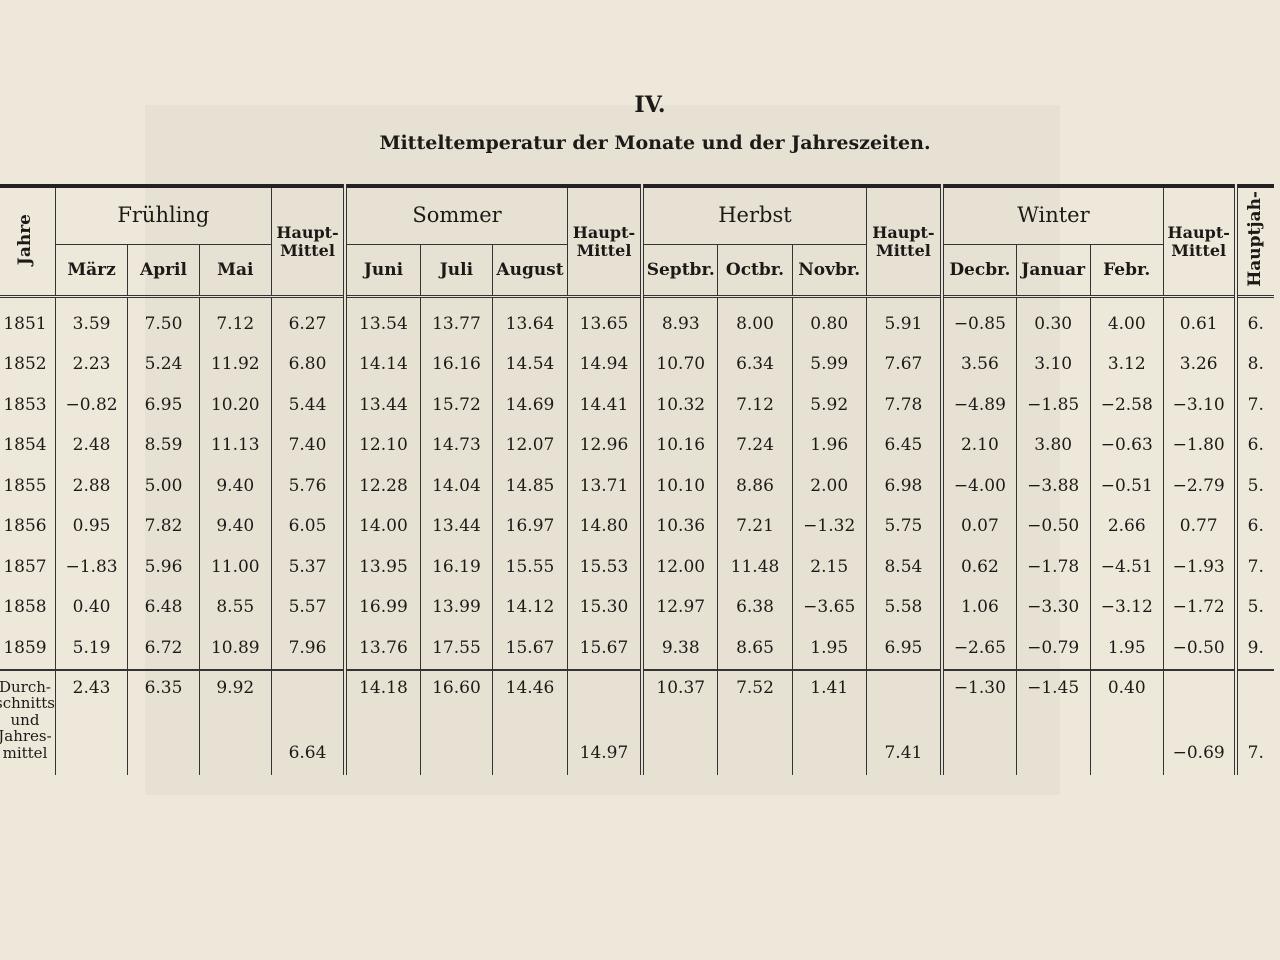  What do you see at coordinates (530, 320) in the screenshot?
I see `value-cell: 13.64` at bounding box center [530, 320].